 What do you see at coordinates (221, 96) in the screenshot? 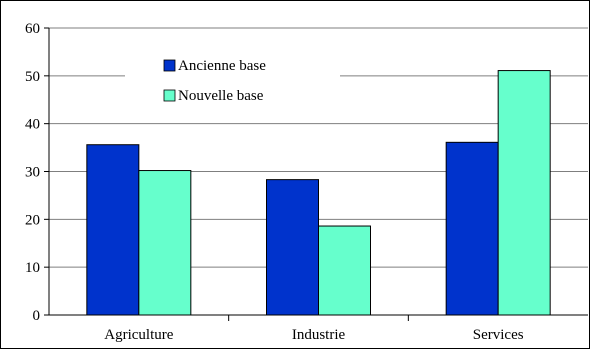
I see `legend-label-nouvelle-base: Nouvelle base` at bounding box center [221, 96].